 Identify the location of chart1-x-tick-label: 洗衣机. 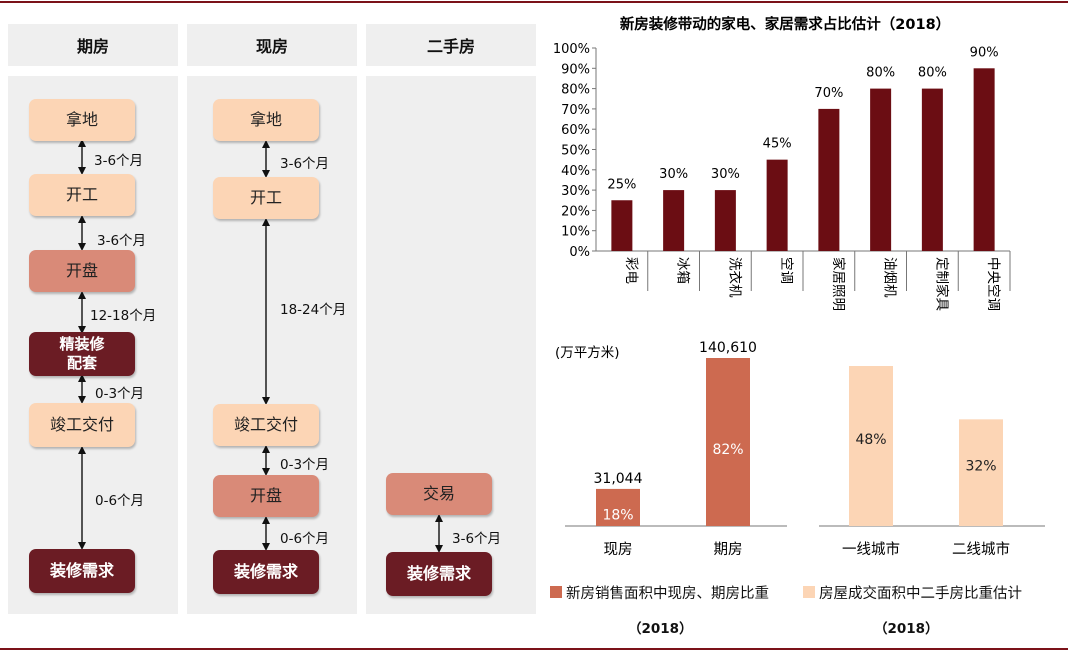
(734, 277).